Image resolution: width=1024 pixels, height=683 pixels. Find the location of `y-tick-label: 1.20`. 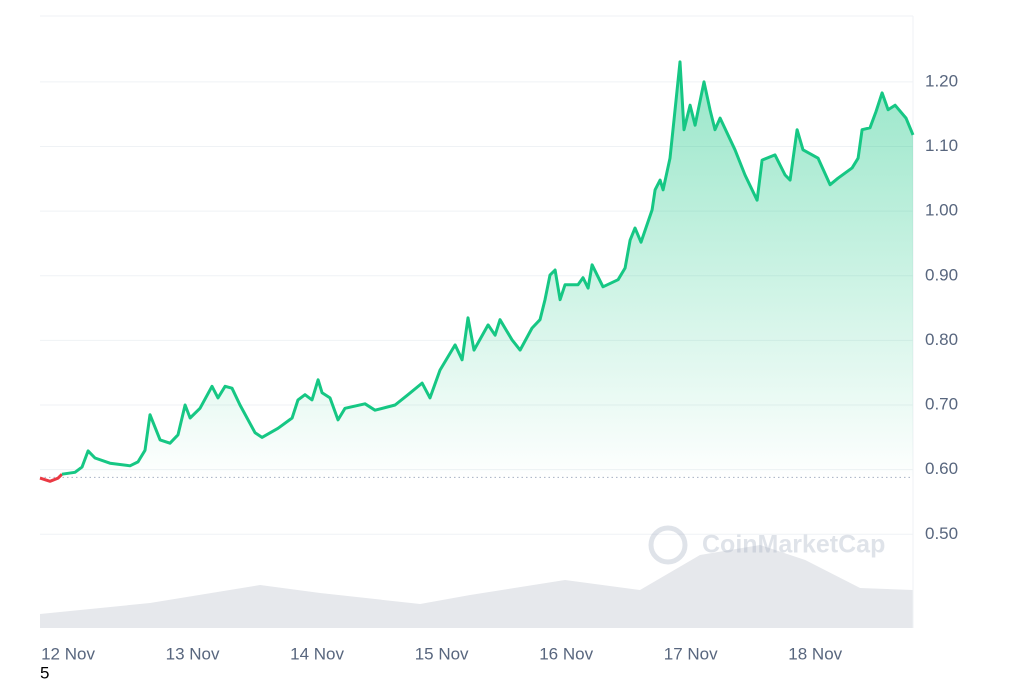

y-tick-label: 1.20 is located at coordinates (941, 80).